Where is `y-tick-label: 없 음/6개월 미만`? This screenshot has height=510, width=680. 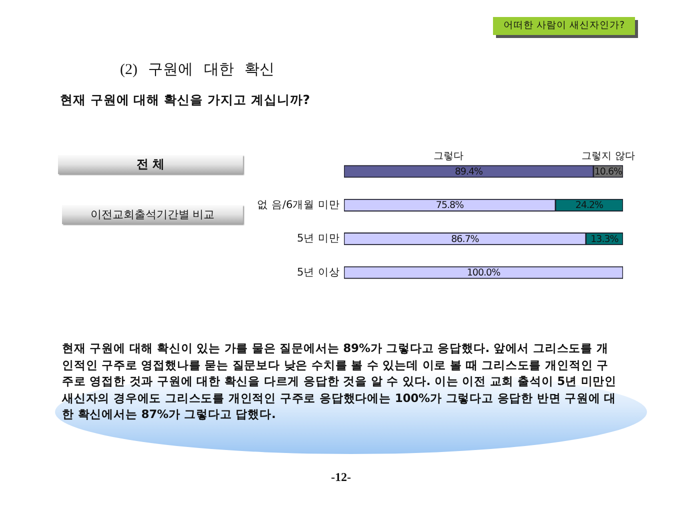
y-tick-label: 없 음/6개월 미만 is located at coordinates (298, 204).